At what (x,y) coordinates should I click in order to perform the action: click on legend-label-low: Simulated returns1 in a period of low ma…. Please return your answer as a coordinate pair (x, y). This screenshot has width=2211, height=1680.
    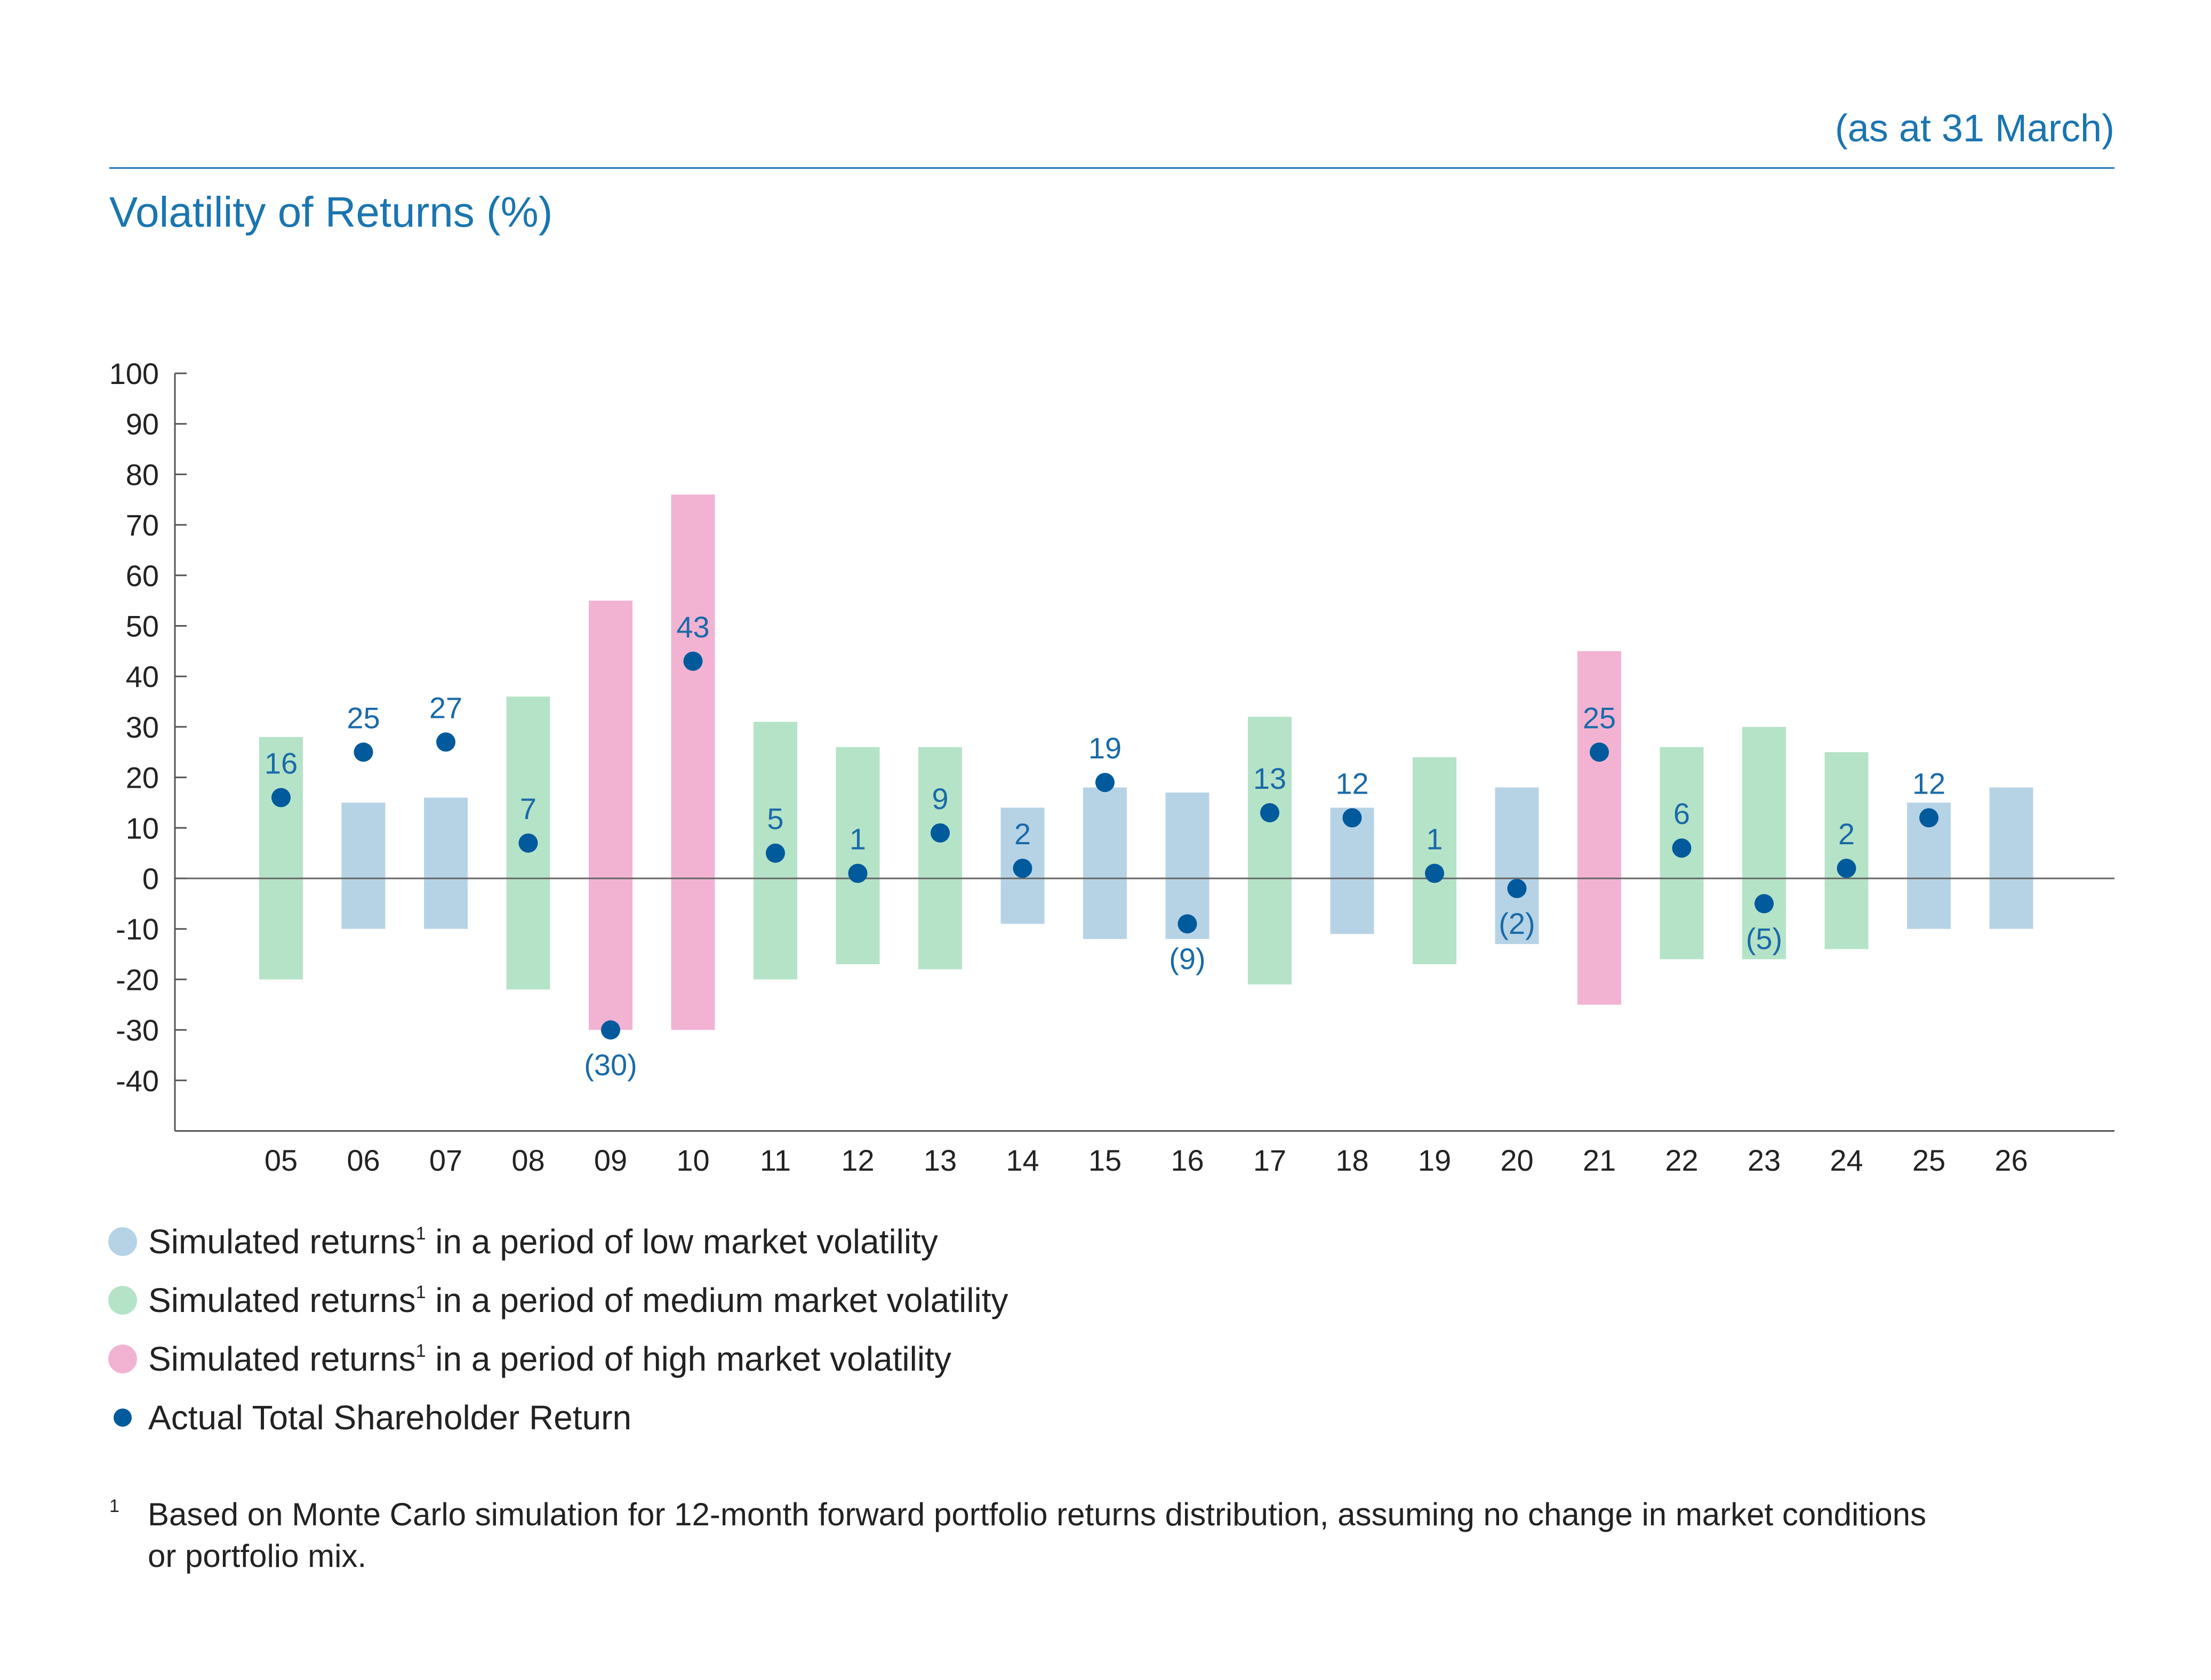
    Looking at the image, I should click on (543, 1241).